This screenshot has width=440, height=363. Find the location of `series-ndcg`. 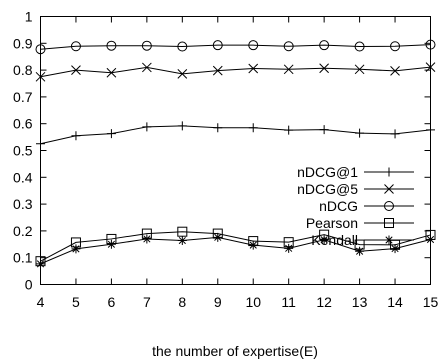

series-ndcg is located at coordinates (235, 47).